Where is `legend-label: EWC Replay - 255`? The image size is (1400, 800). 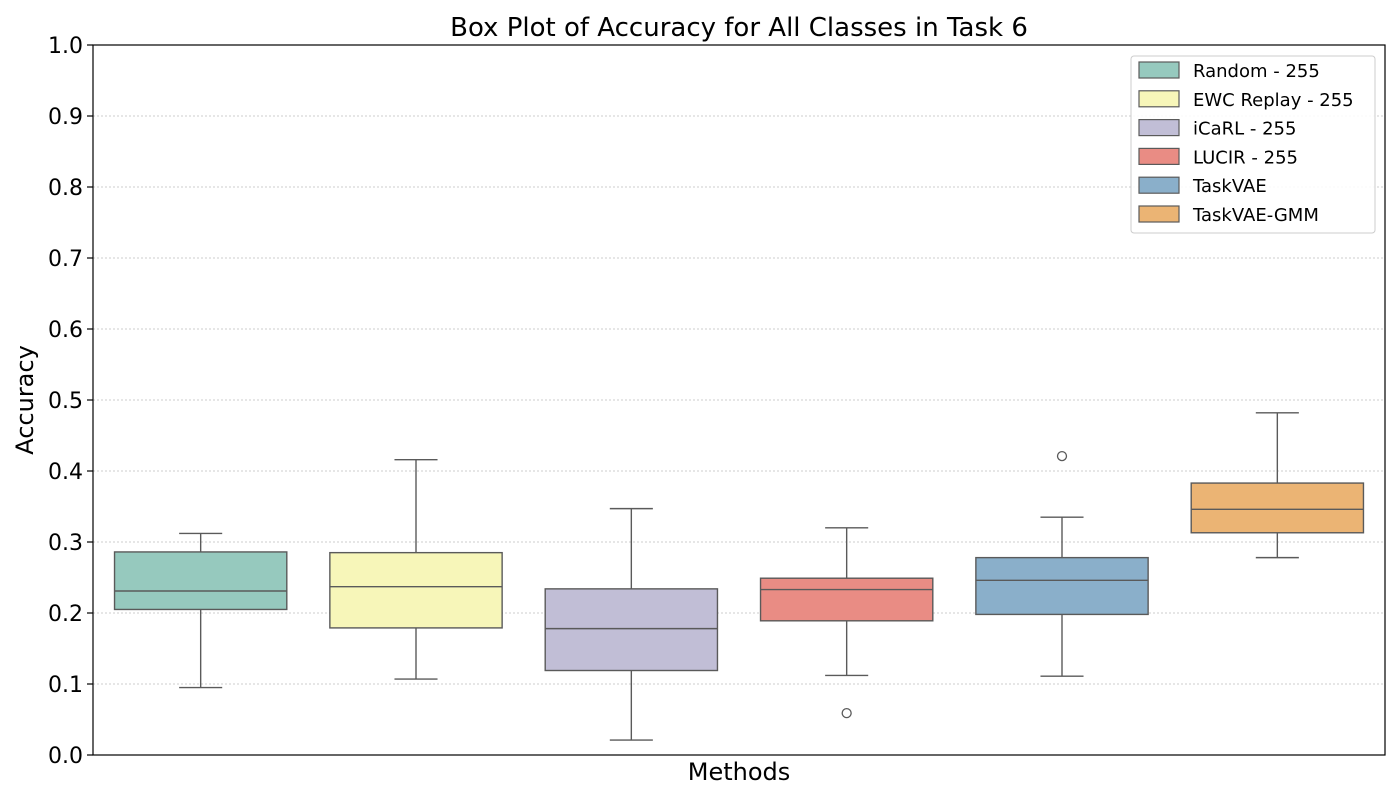 legend-label: EWC Replay - 255 is located at coordinates (1273, 100).